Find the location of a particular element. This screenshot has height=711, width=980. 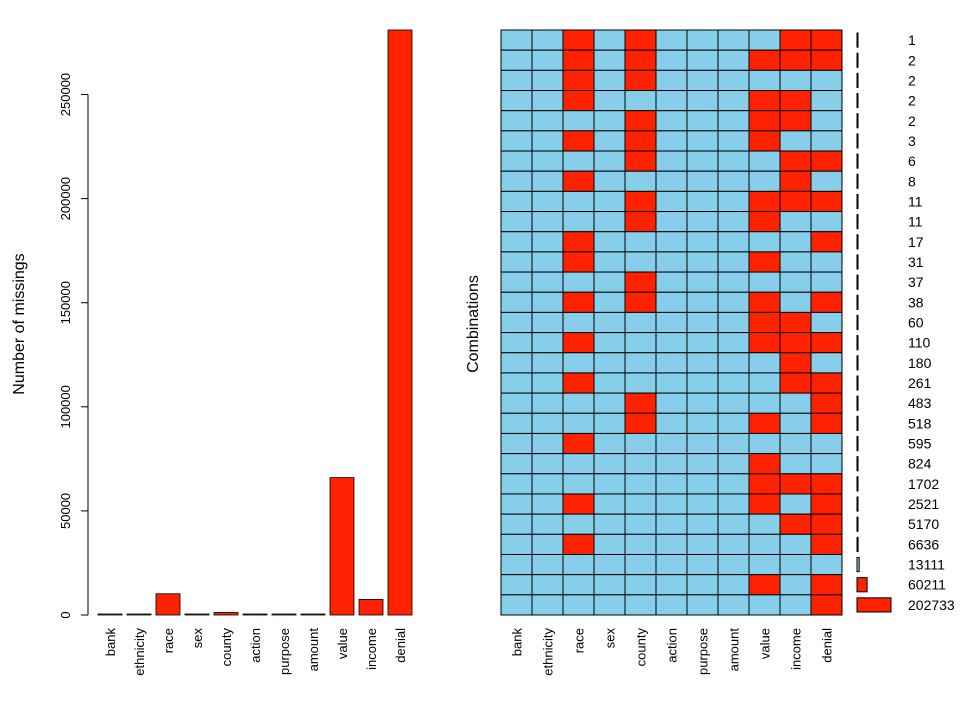

bar-race is located at coordinates (168, 604).